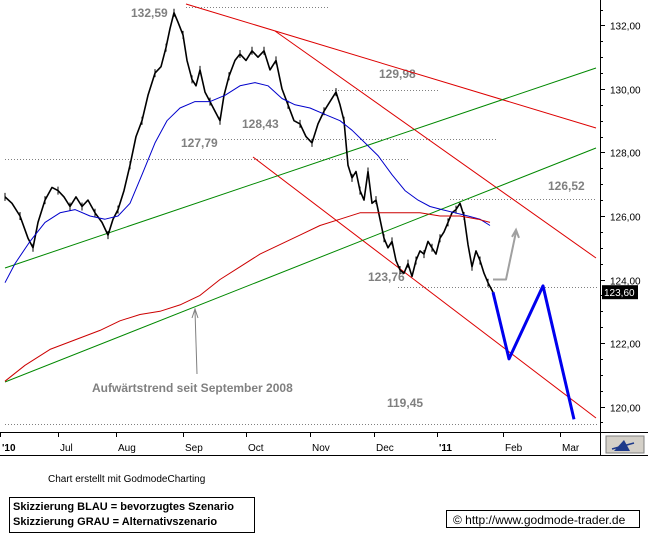 The image size is (648, 547). Describe the element at coordinates (566, 186) in the screenshot. I see `level-label-5: 126,52` at that location.